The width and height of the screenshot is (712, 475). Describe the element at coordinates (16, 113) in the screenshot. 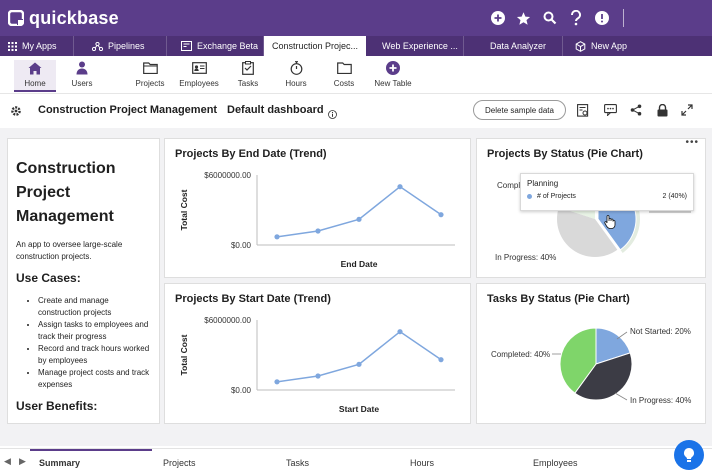

I see `gear-icon` at that location.